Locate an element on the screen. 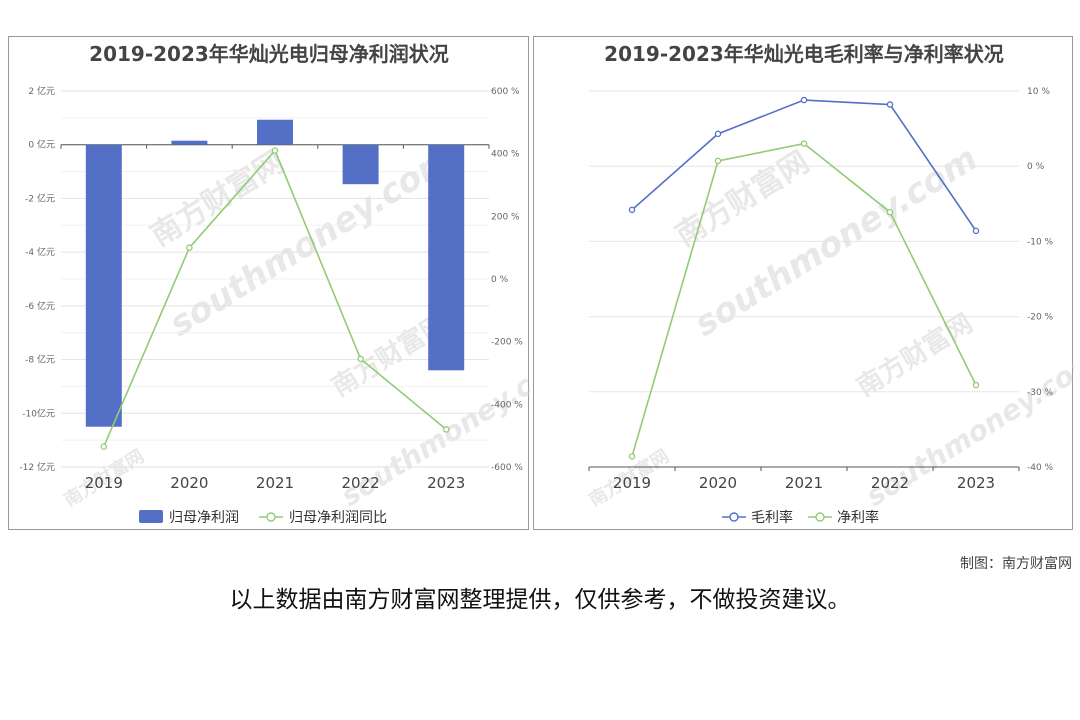 The height and width of the screenshot is (720, 1080). right-axis-tick: -600 % is located at coordinates (507, 468).